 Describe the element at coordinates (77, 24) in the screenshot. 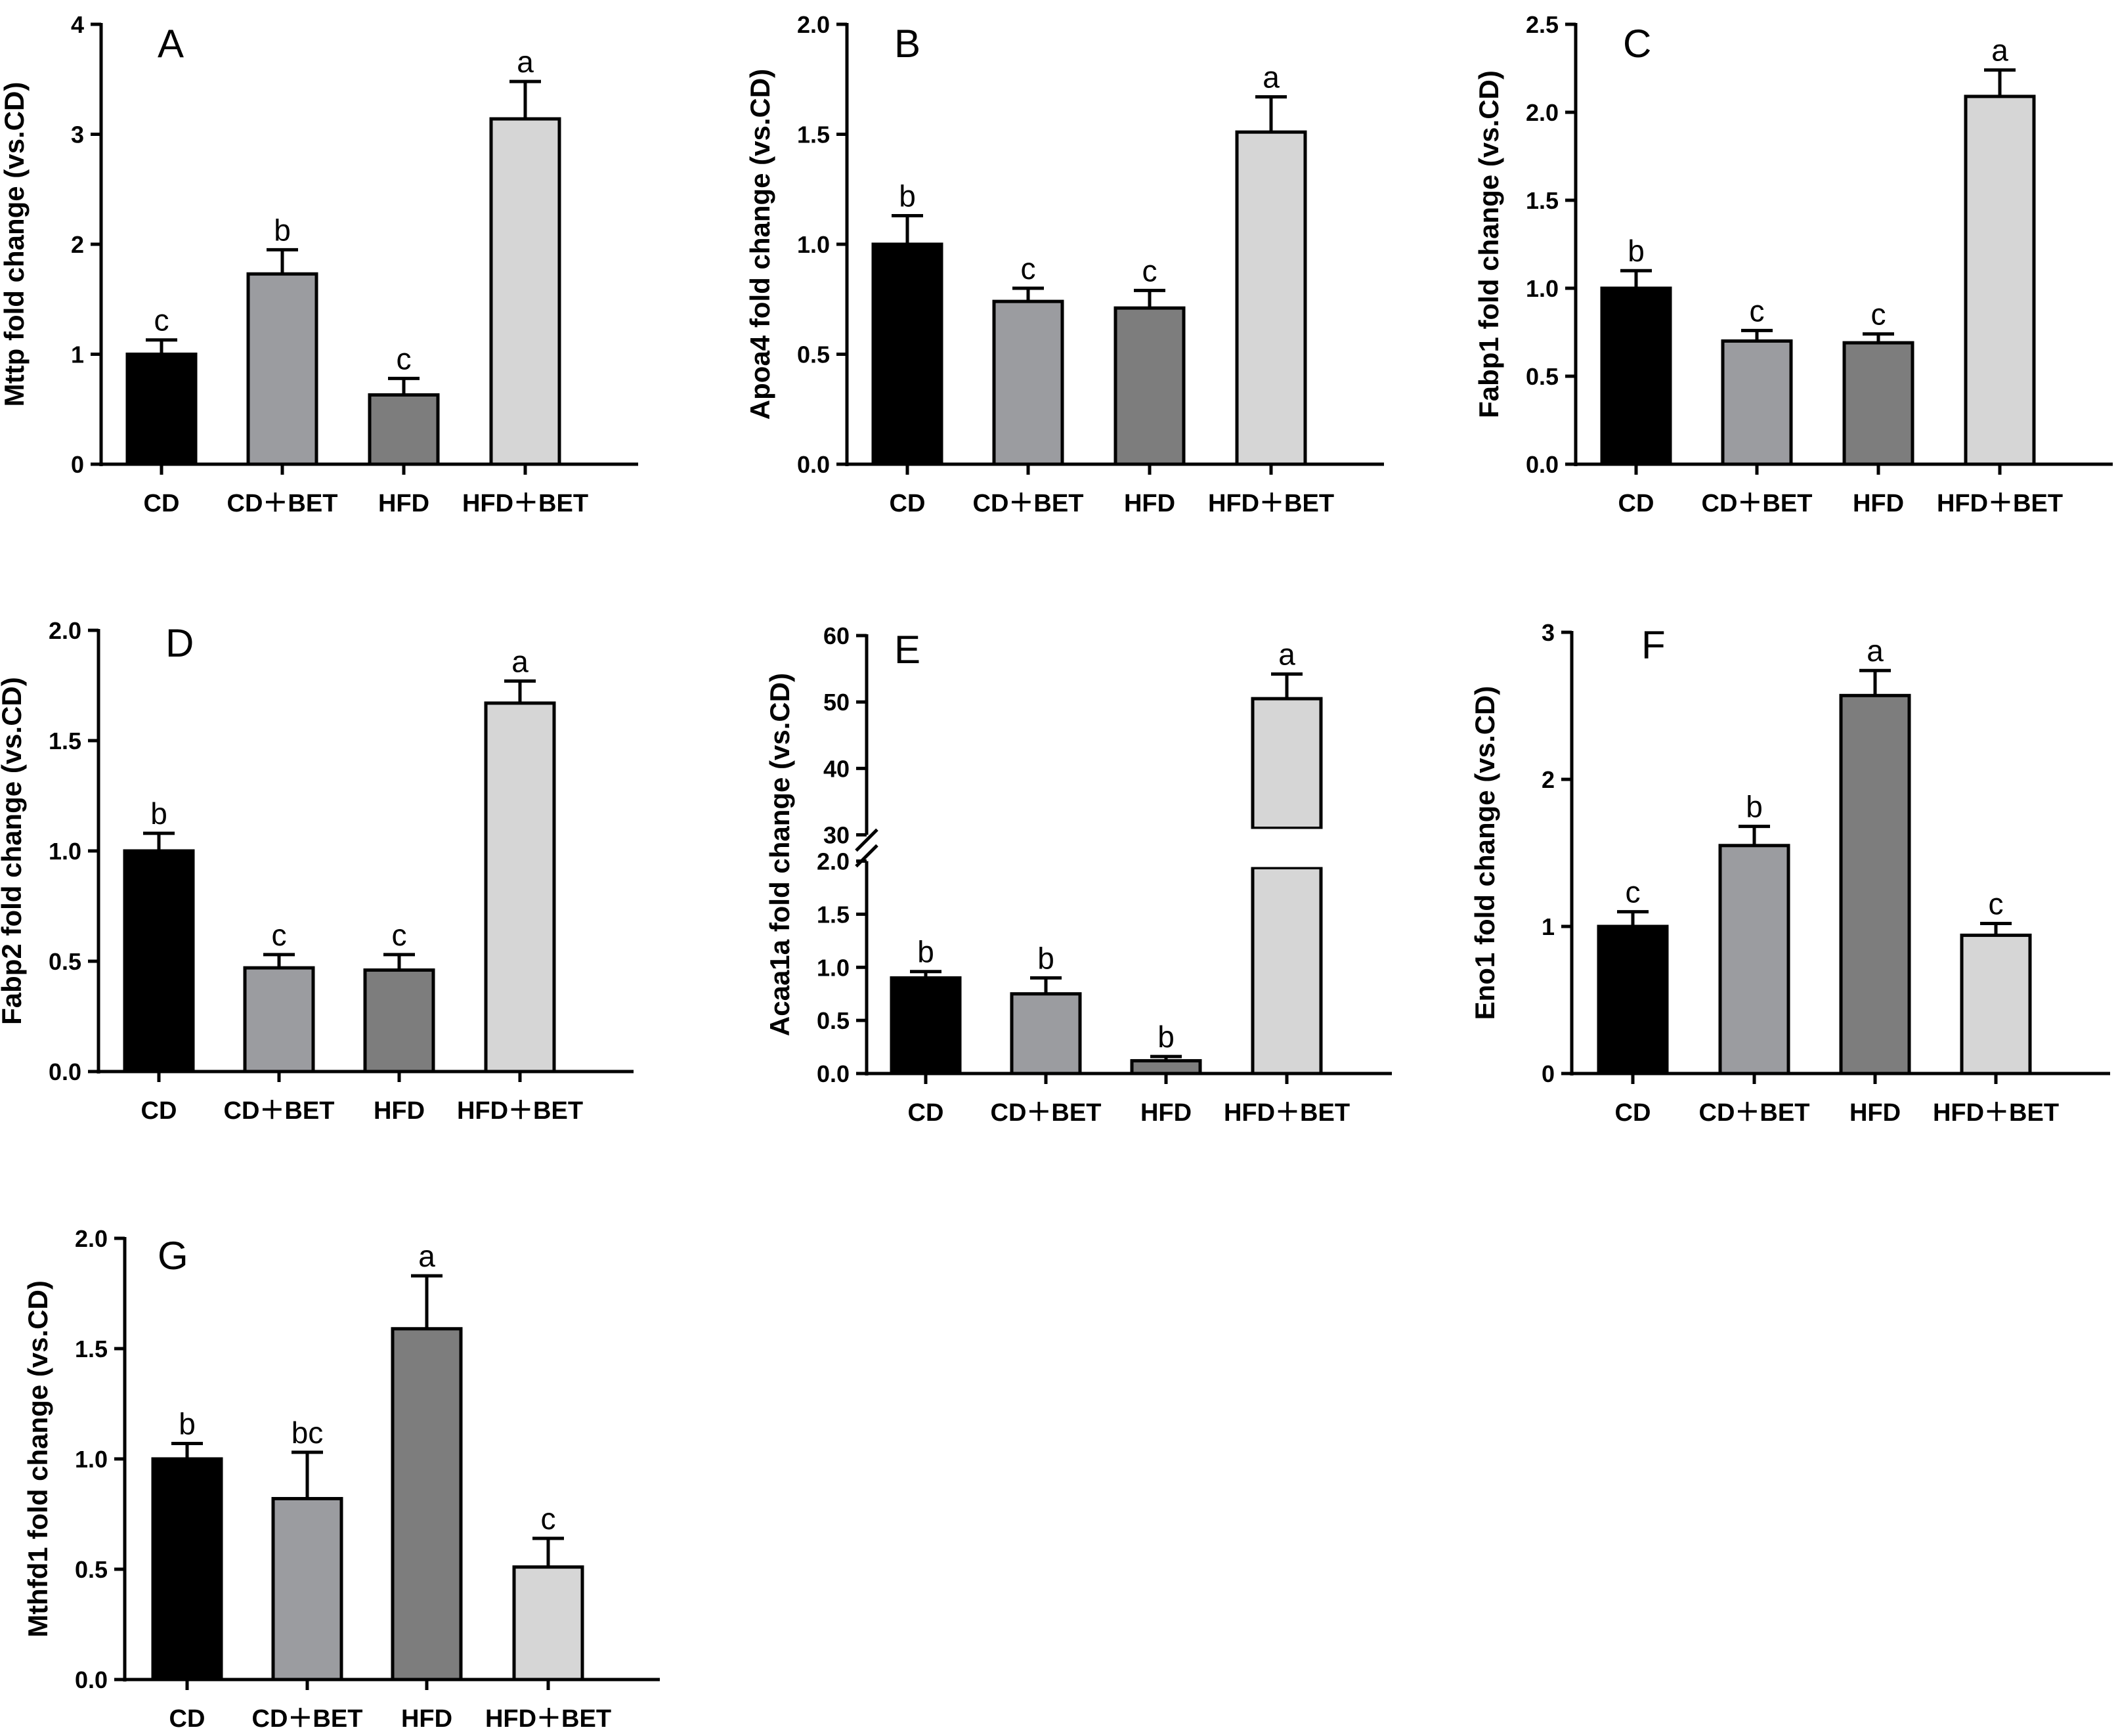

I see `y-tick-label: 4` at that location.